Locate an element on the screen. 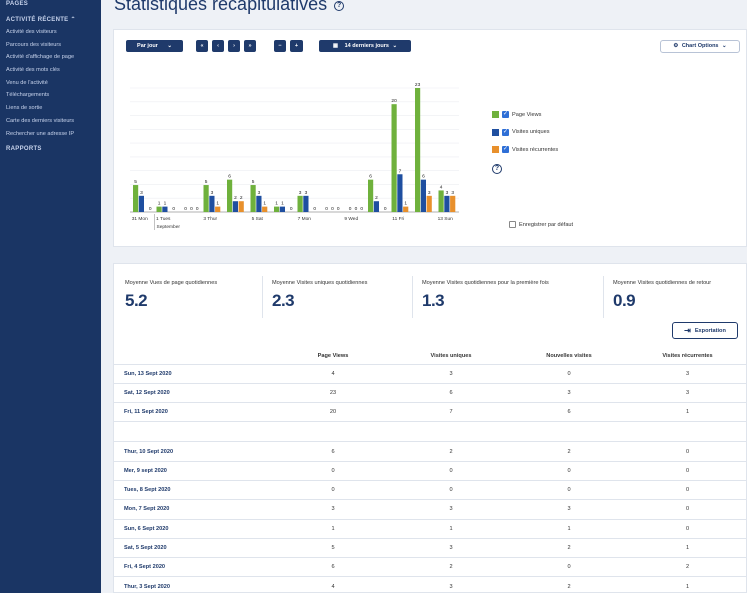 The height and width of the screenshot is (593, 747). date-cell: Thur, 3 Sept 2020 is located at coordinates (194, 584).